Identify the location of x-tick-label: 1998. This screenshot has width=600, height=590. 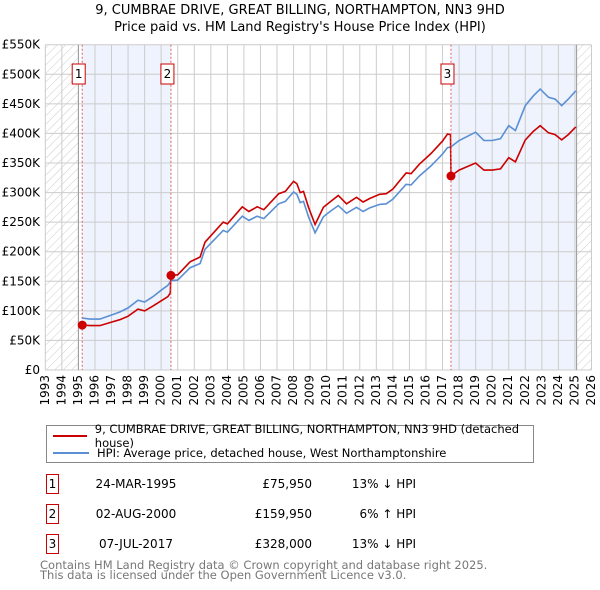
(128, 390).